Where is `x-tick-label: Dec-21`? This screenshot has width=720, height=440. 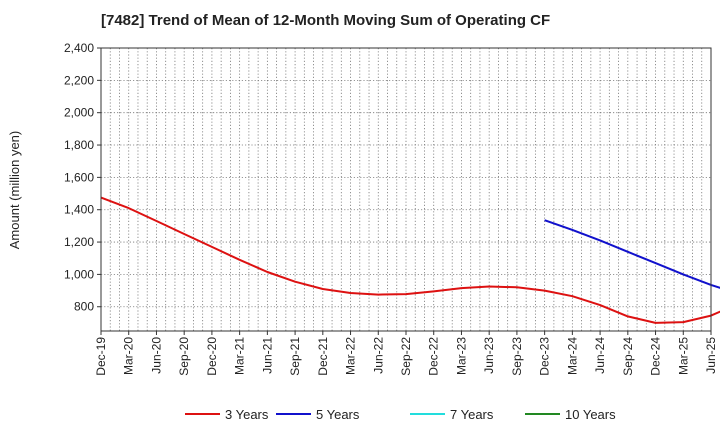
x-tick-label: Dec-21 is located at coordinates (323, 356).